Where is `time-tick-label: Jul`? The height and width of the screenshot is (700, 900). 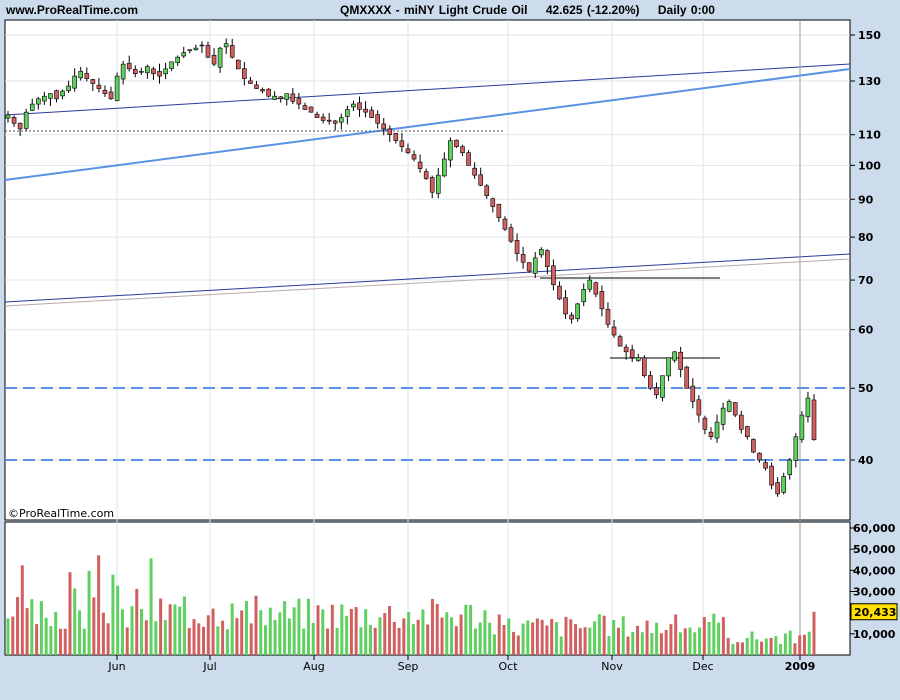 time-tick-label: Jul is located at coordinates (209, 666).